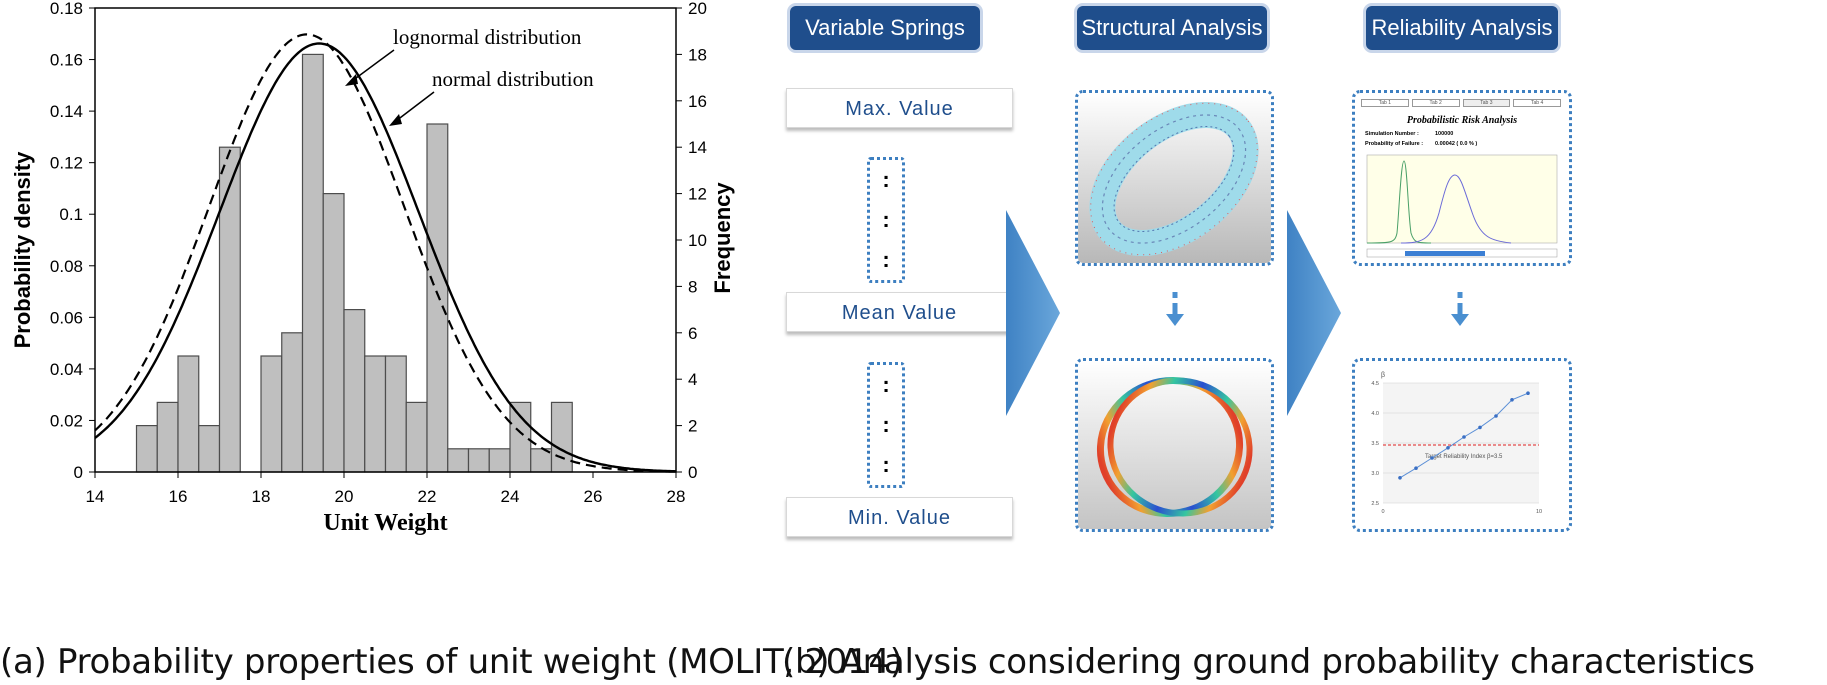  Describe the element at coordinates (1464, 457) in the screenshot. I see `target-label: Target Reliability Index β=3.5` at that location.